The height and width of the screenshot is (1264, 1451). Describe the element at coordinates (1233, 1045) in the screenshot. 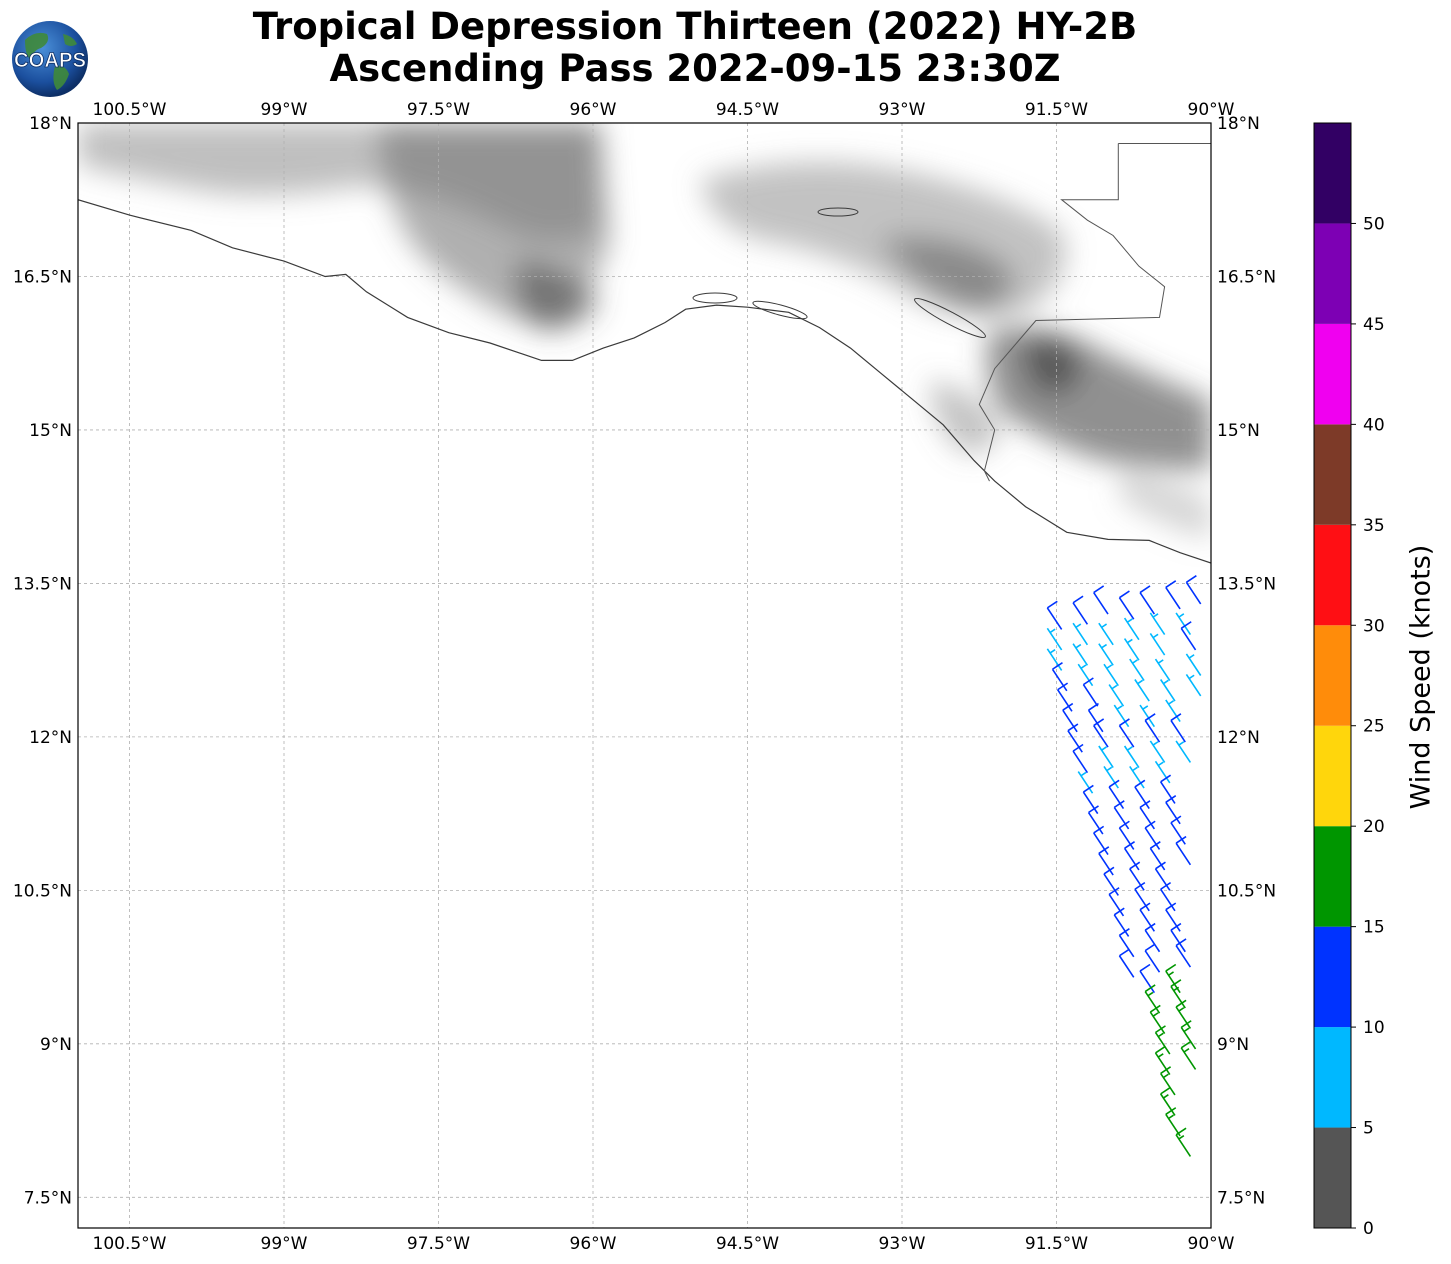

I see `lat-tick-label-right: 9°N` at that location.